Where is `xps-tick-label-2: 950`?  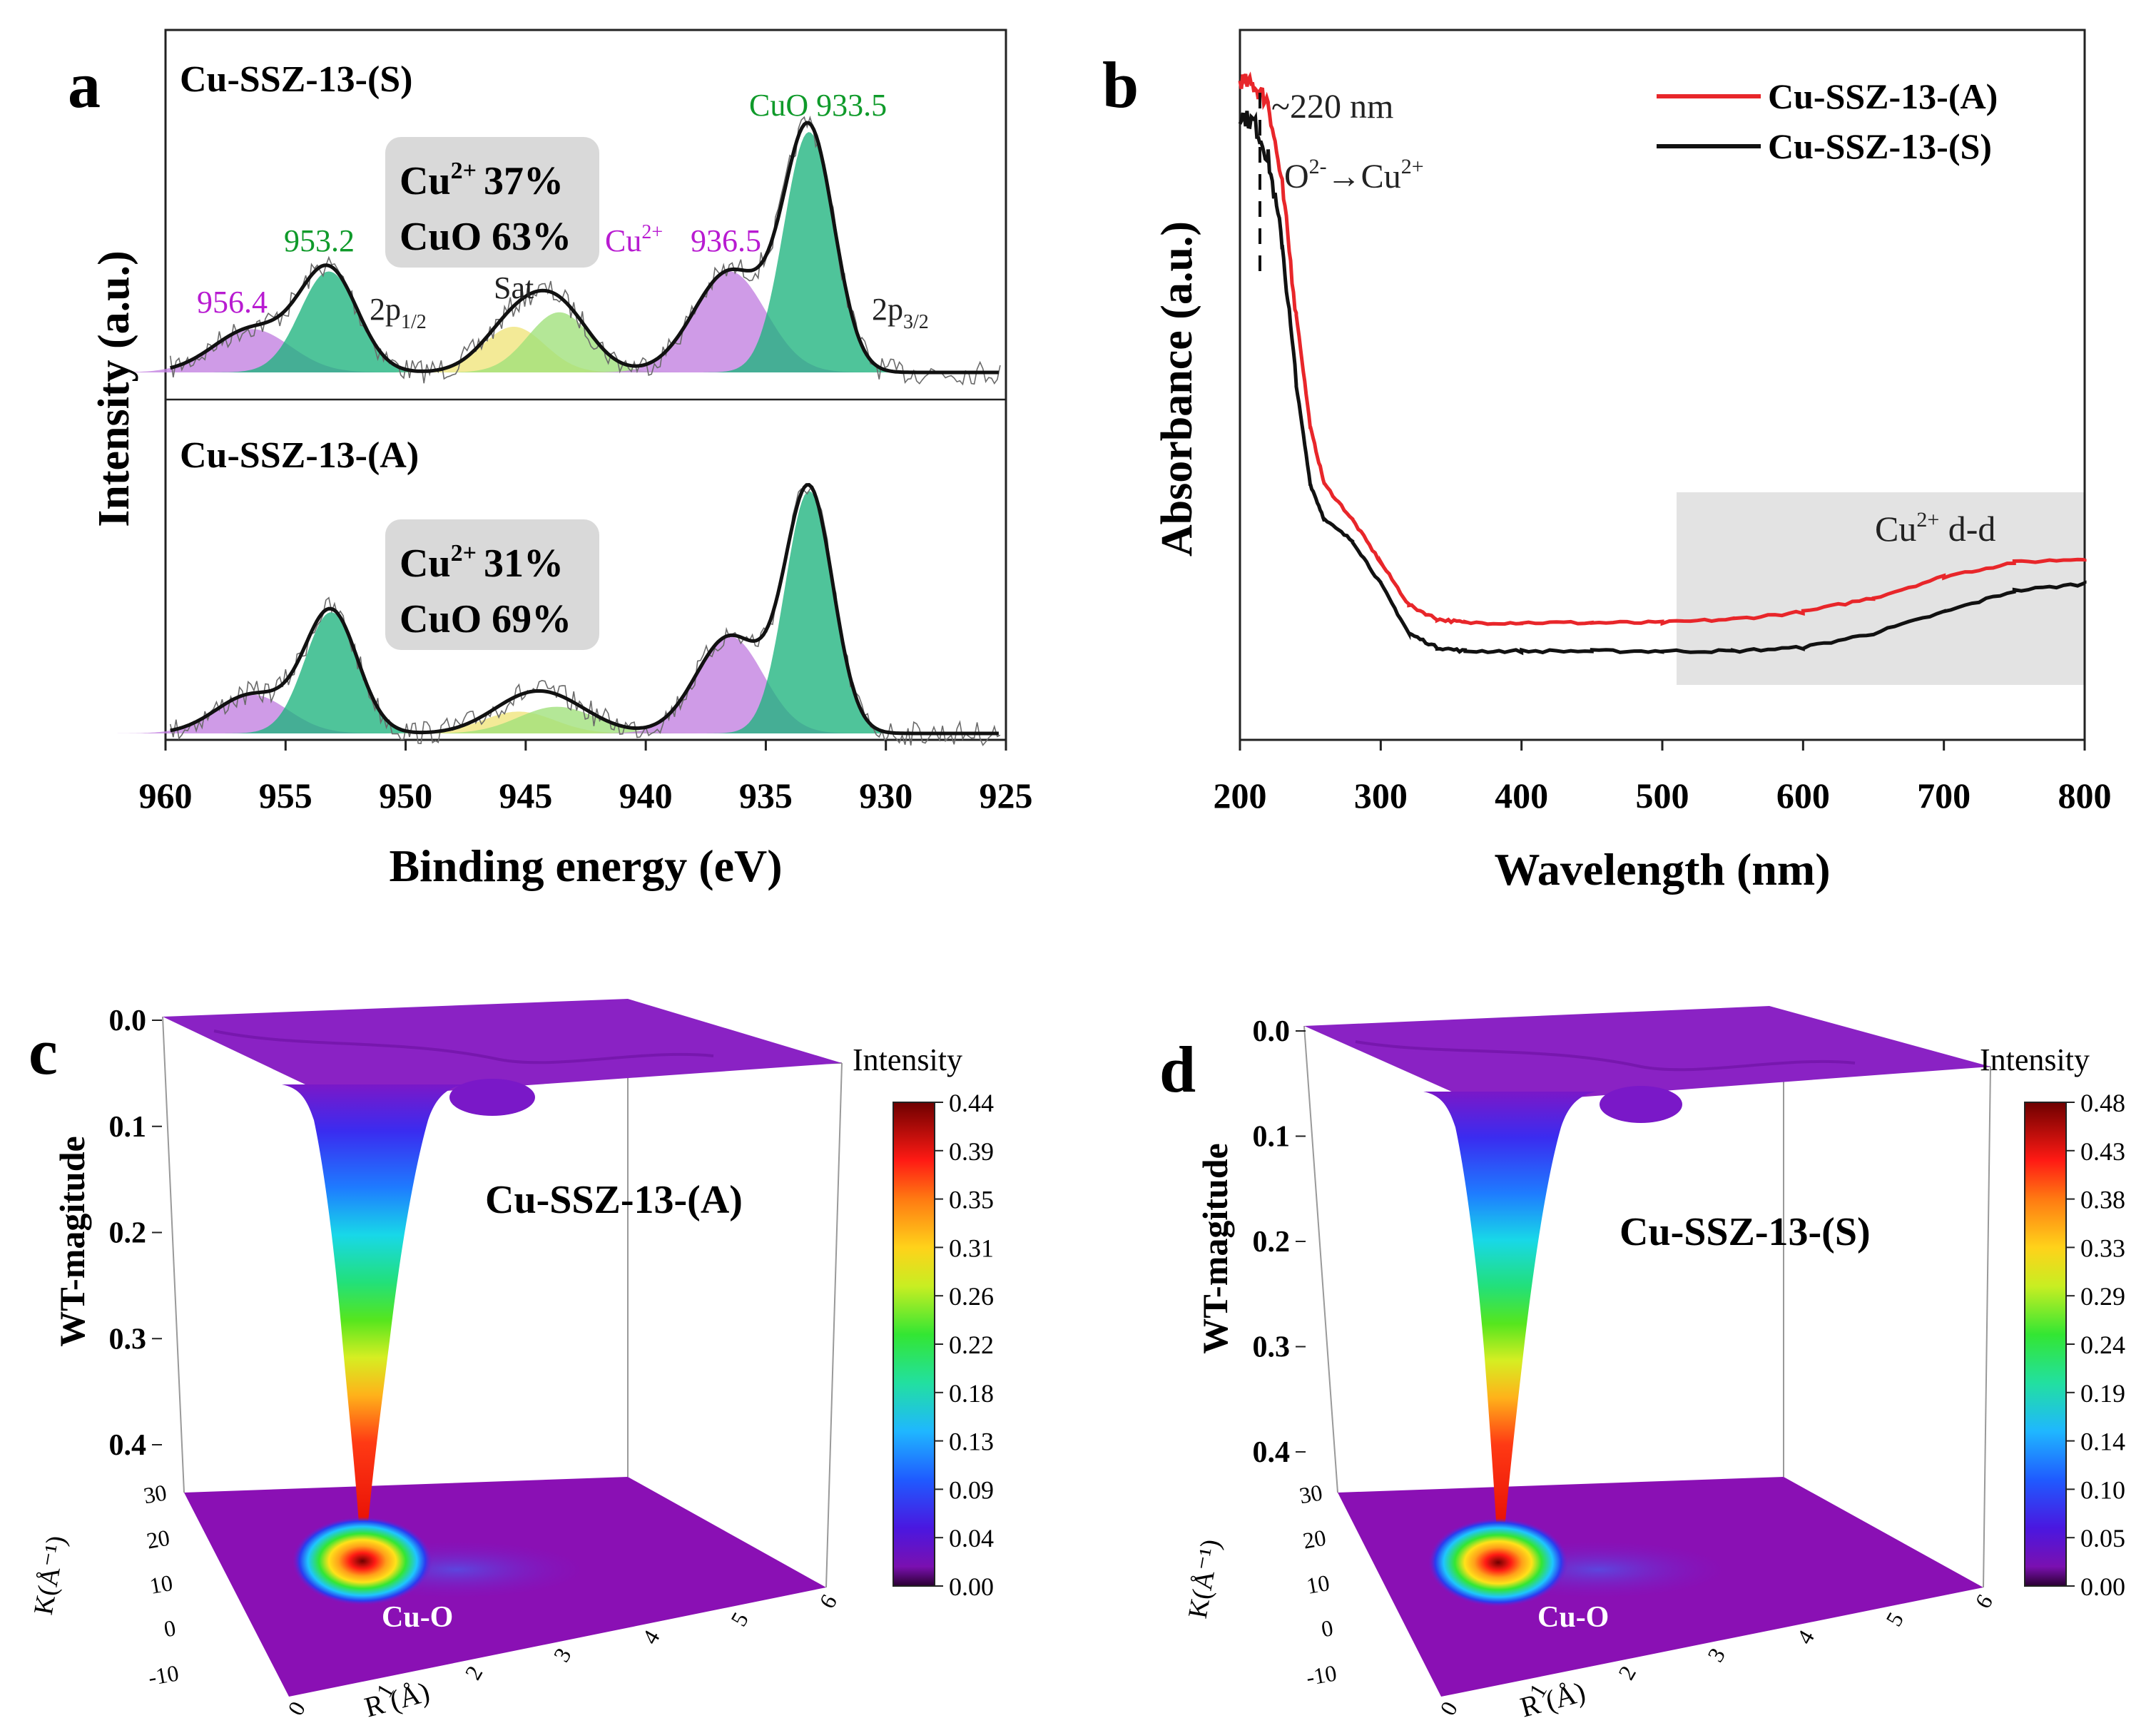
xps-tick-label-2: 950 is located at coordinates (405, 795).